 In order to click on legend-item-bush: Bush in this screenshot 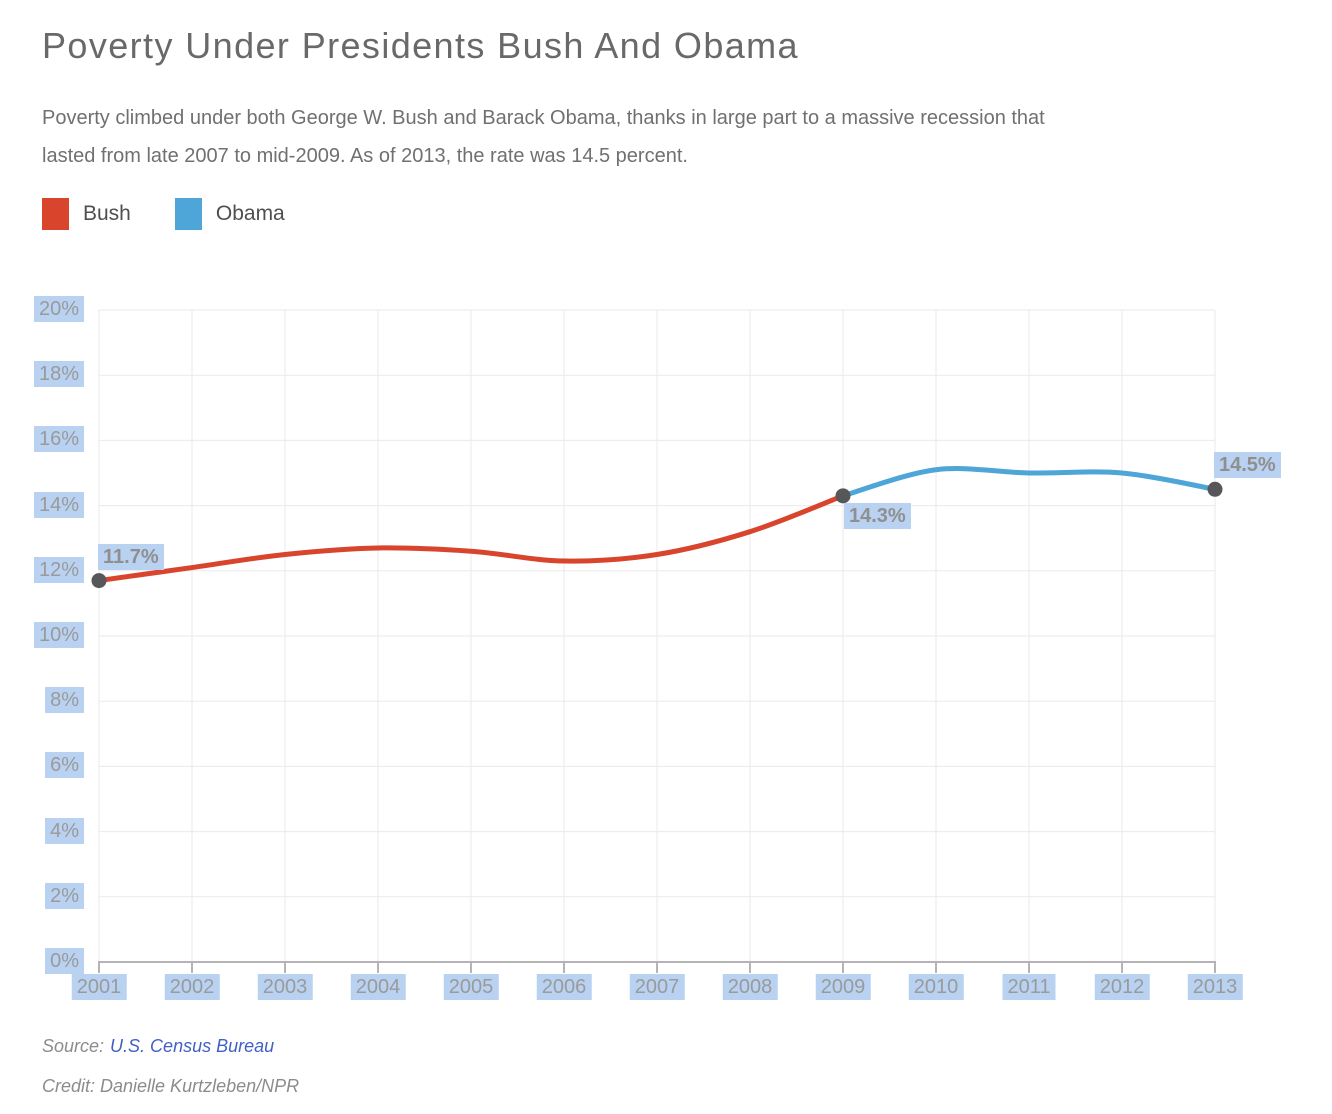, I will do `click(86, 214)`.